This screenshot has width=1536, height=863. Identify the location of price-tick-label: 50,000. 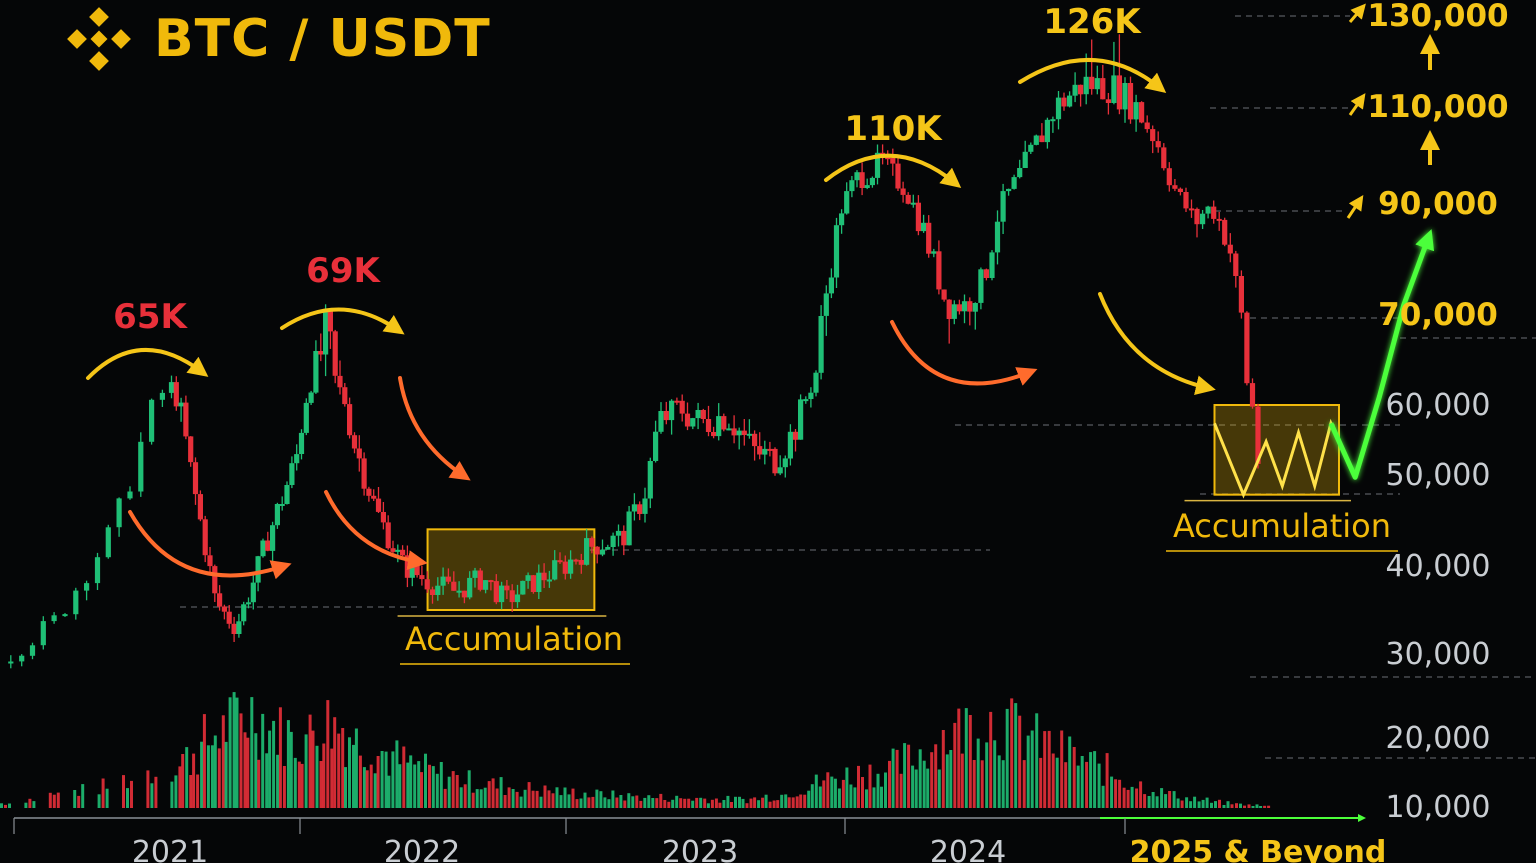
(1438, 475).